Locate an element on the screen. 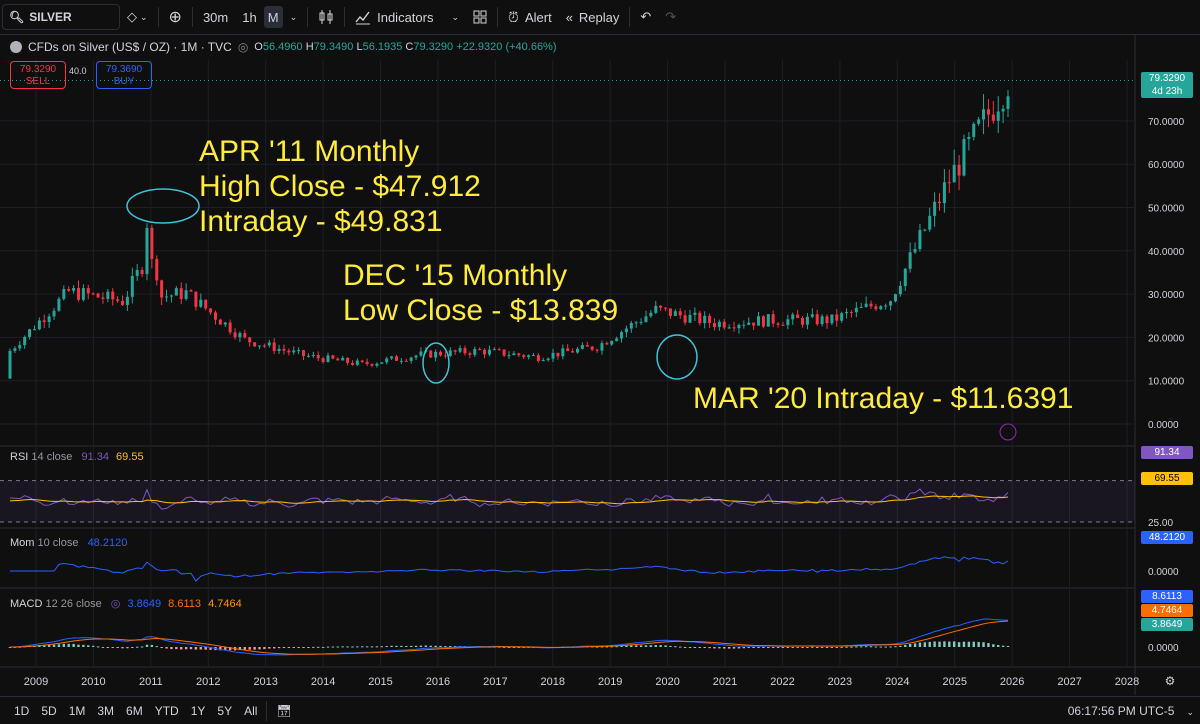 The height and width of the screenshot is (724, 1200). rsi-pane: 75.0025.00 is located at coordinates (586, 503).